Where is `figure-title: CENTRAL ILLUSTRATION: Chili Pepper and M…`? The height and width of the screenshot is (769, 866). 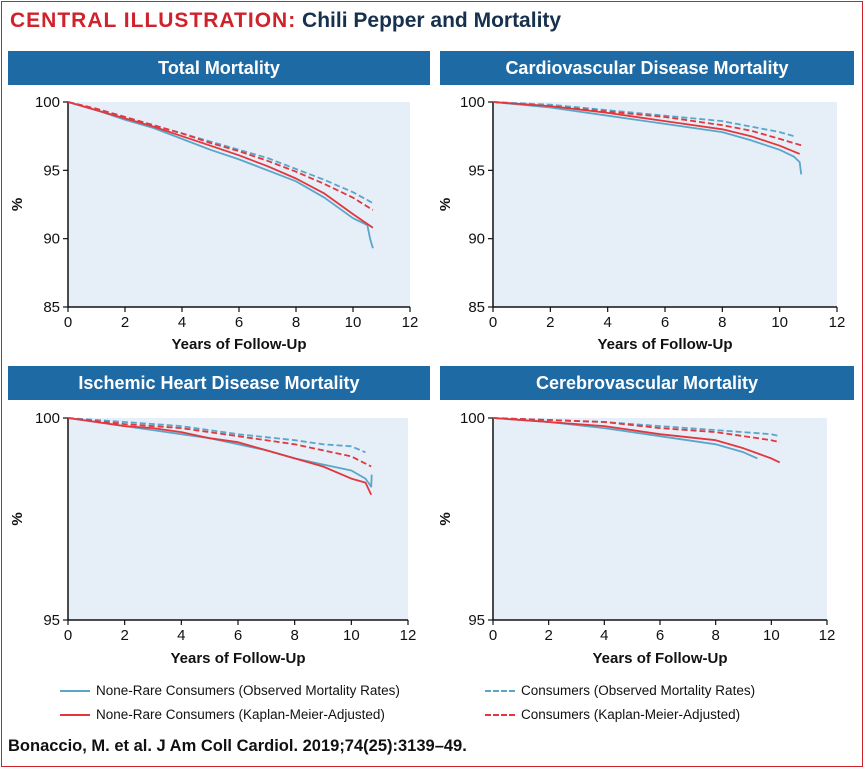 figure-title: CENTRAL ILLUSTRATION: Chili Pepper and M… is located at coordinates (285, 21).